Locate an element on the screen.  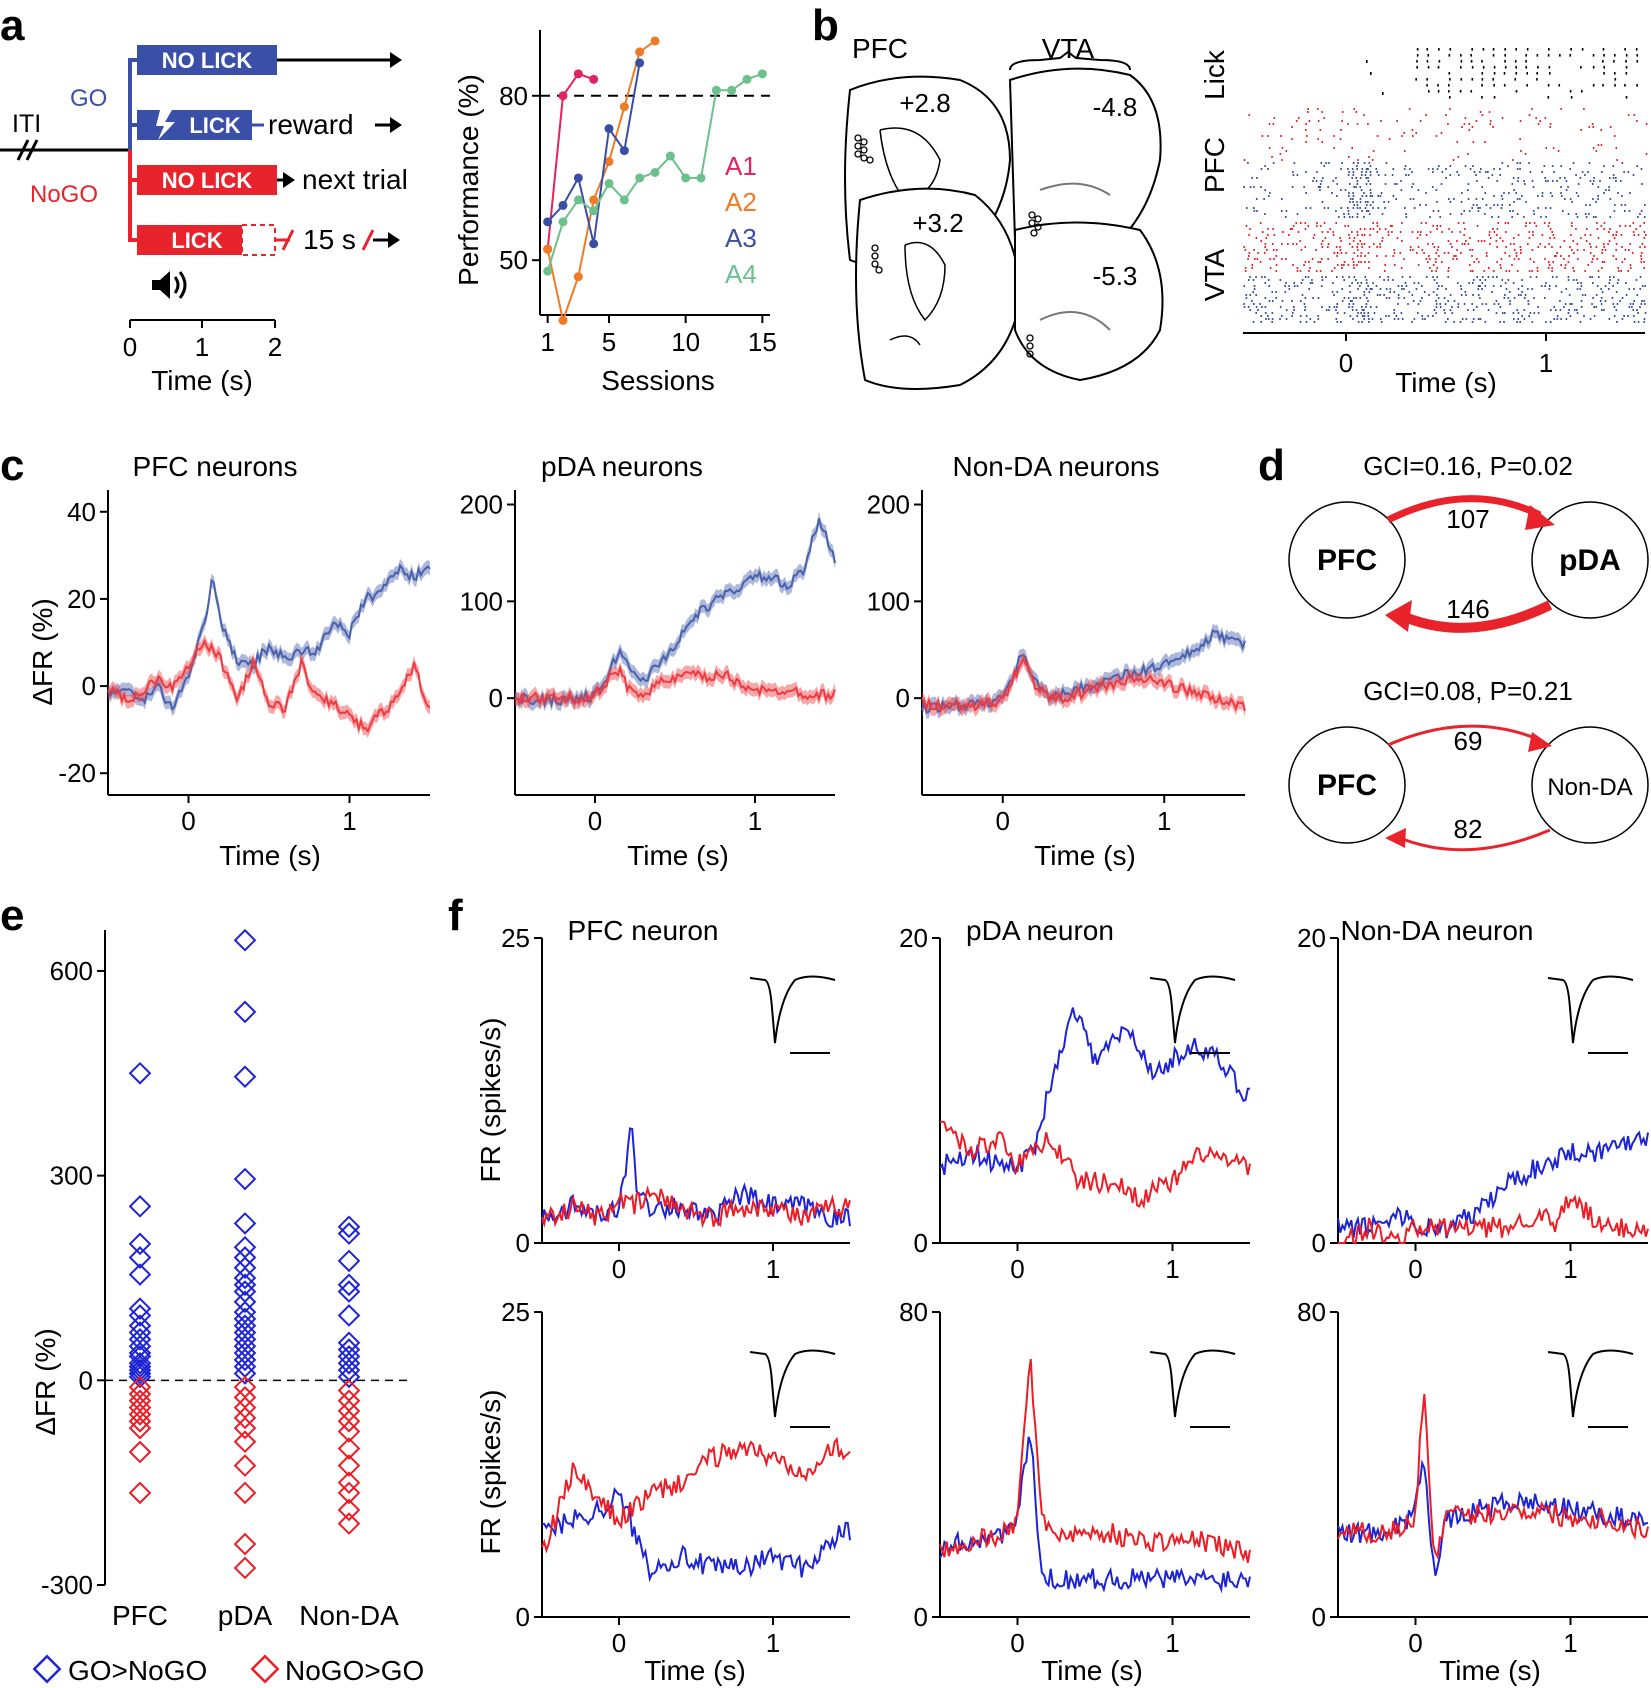
go-lick-box is located at coordinates (194, 125).